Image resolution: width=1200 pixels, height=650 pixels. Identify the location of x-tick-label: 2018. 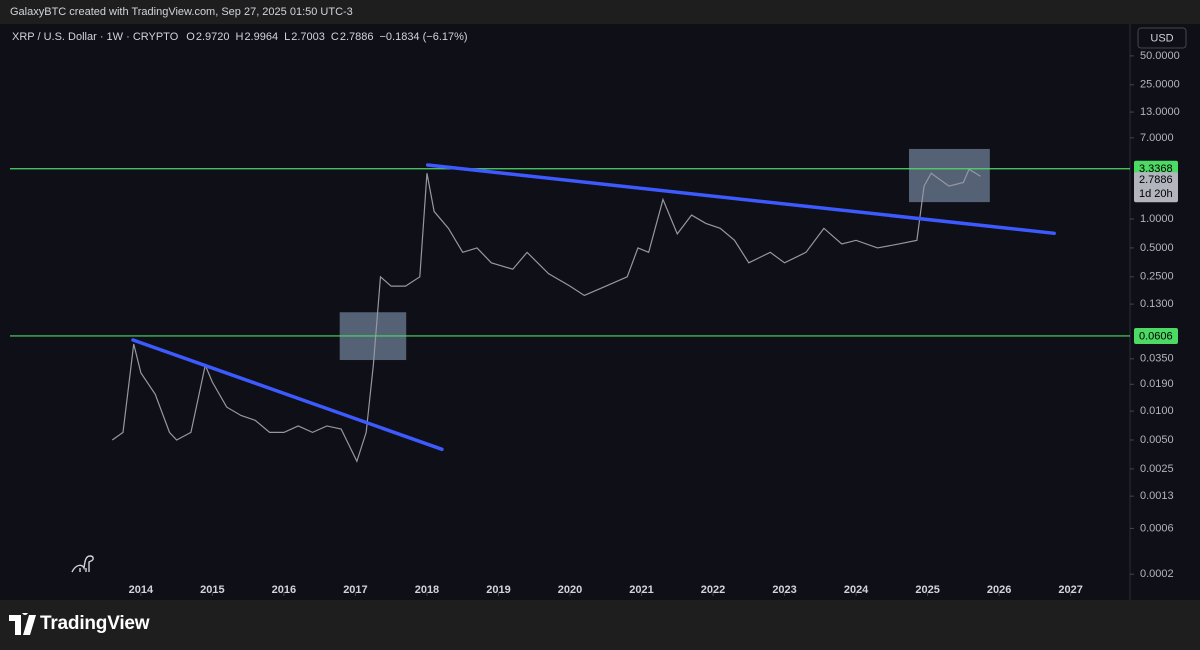
(427, 590).